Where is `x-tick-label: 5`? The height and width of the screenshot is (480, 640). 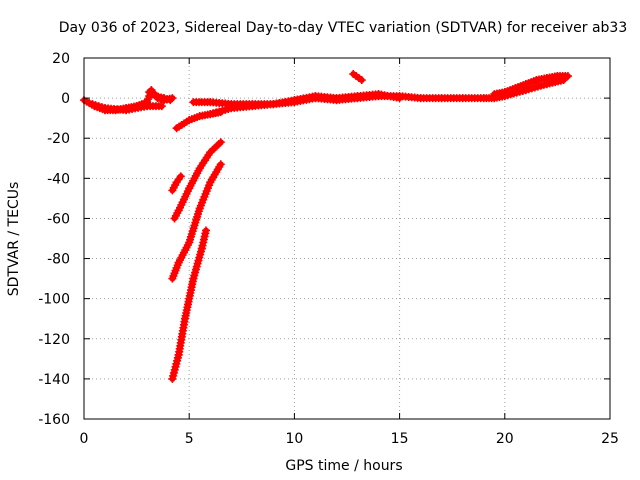
x-tick-label: 5 is located at coordinates (189, 439).